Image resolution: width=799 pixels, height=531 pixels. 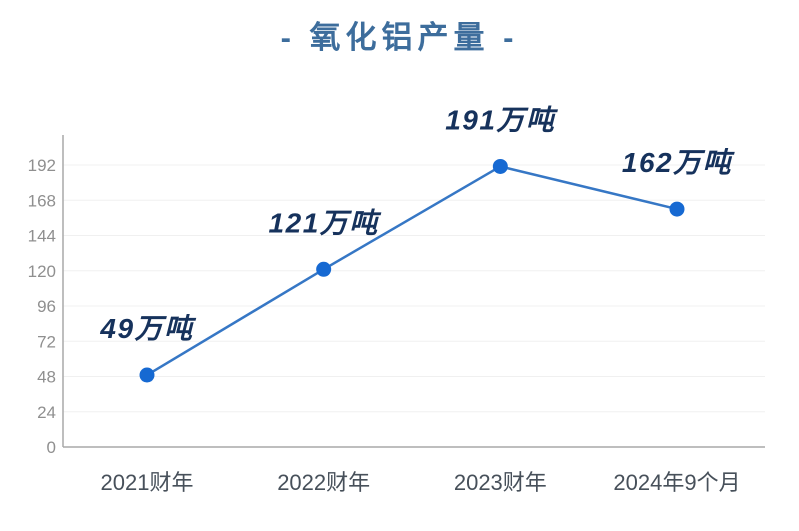 I want to click on y-tick-label: 192, so click(x=42, y=165).